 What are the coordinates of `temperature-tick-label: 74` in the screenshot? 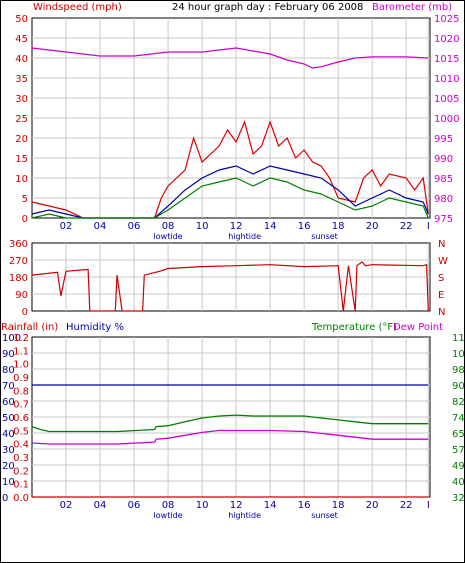 It's located at (458, 418).